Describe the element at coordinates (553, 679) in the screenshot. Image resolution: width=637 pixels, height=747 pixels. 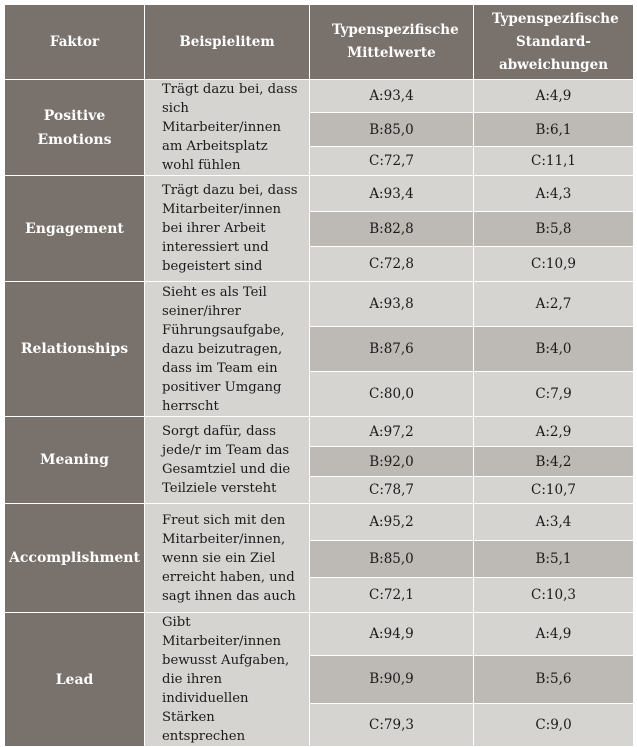
I see `sd-value-cell: B:5,6` at that location.